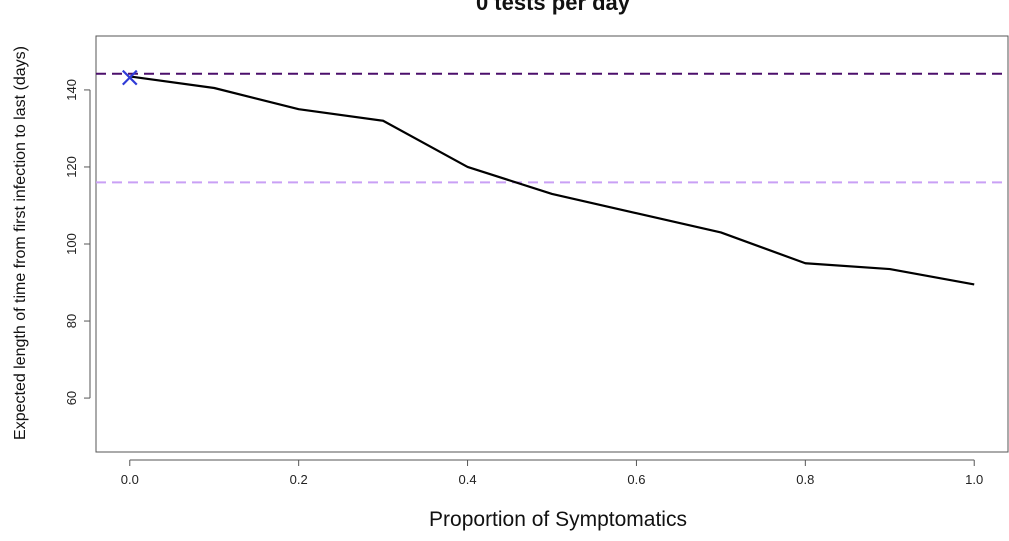 The width and height of the screenshot is (1009, 541). What do you see at coordinates (805, 479) in the screenshot?
I see `x-tick-label: 0.8` at bounding box center [805, 479].